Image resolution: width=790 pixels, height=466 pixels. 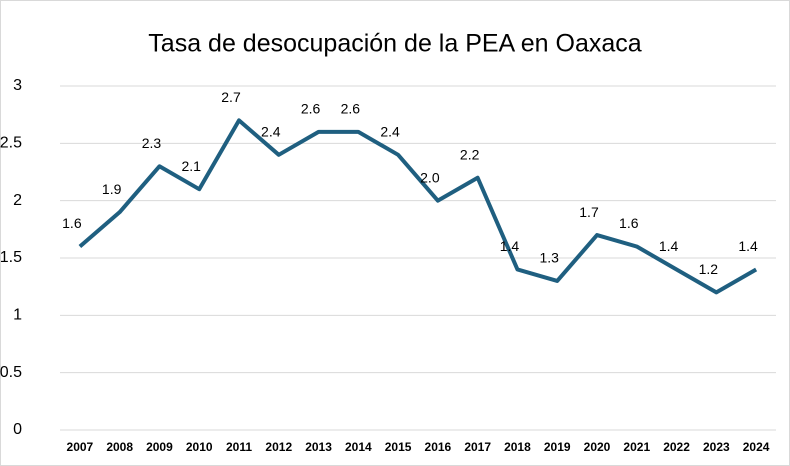 I want to click on x-tick-label: 2009, so click(x=159, y=447).